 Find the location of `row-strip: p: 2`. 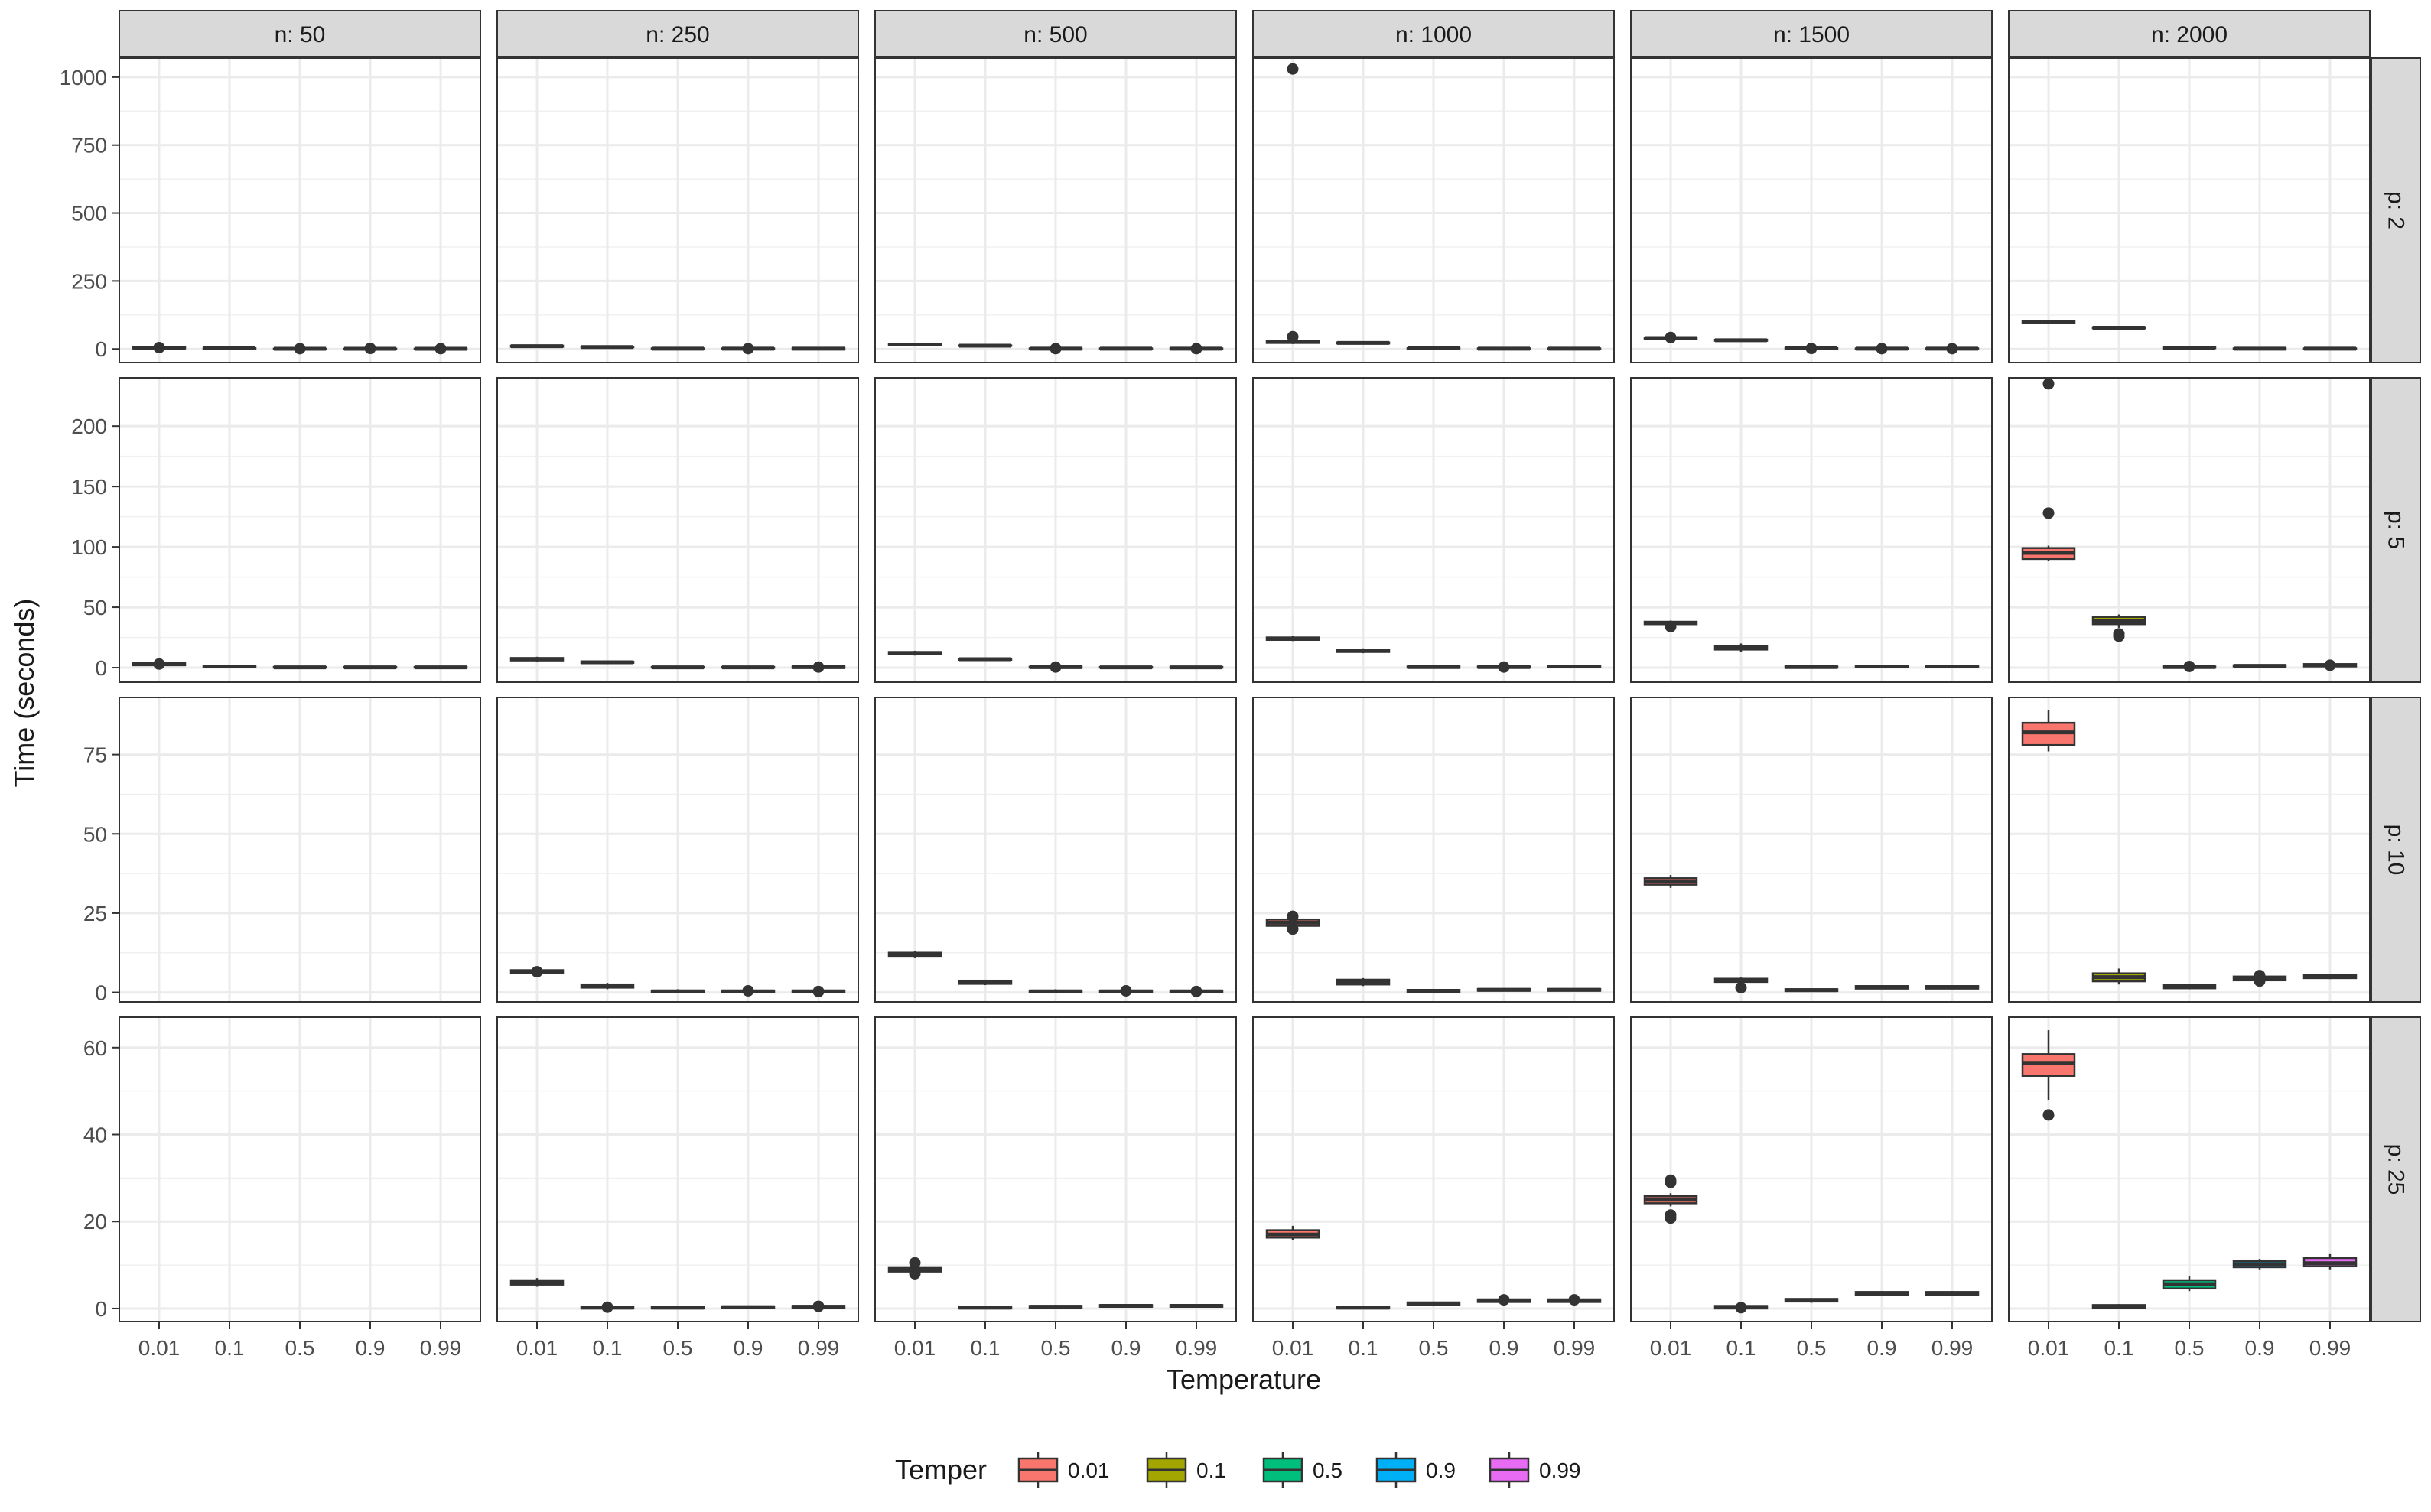

row-strip: p: 2 is located at coordinates (2396, 210).